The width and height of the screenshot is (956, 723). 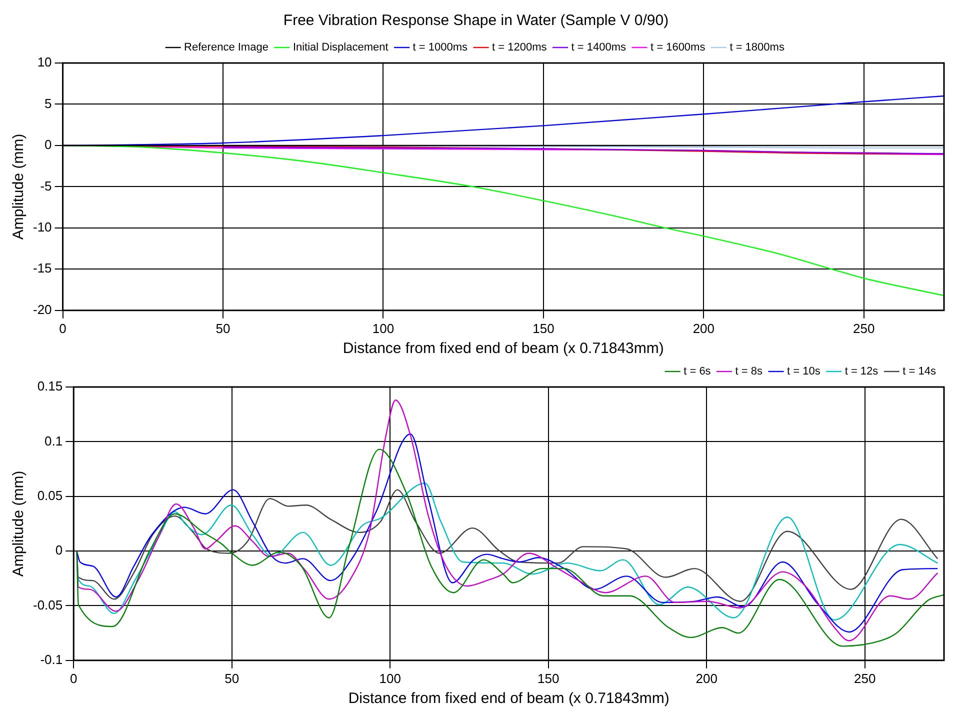 I want to click on y-tick-label: 0.15, so click(x=50, y=386).